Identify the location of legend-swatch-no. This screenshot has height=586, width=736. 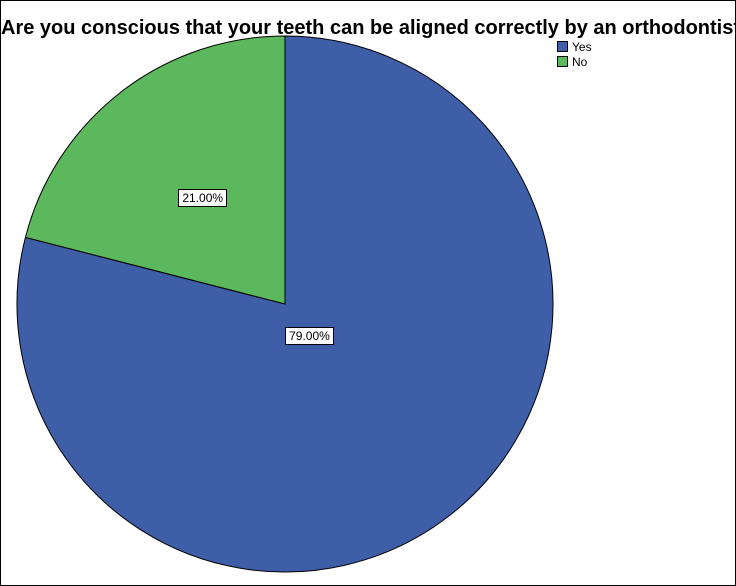
(562, 61).